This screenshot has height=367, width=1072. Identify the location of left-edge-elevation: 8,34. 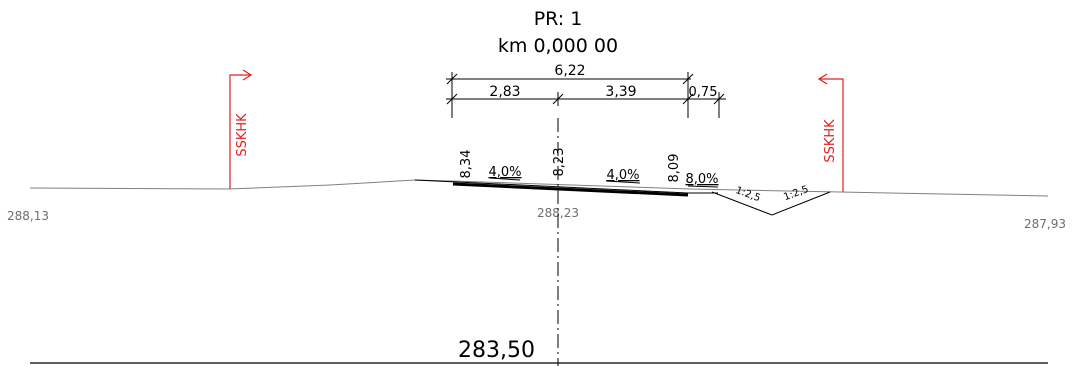
(466, 164).